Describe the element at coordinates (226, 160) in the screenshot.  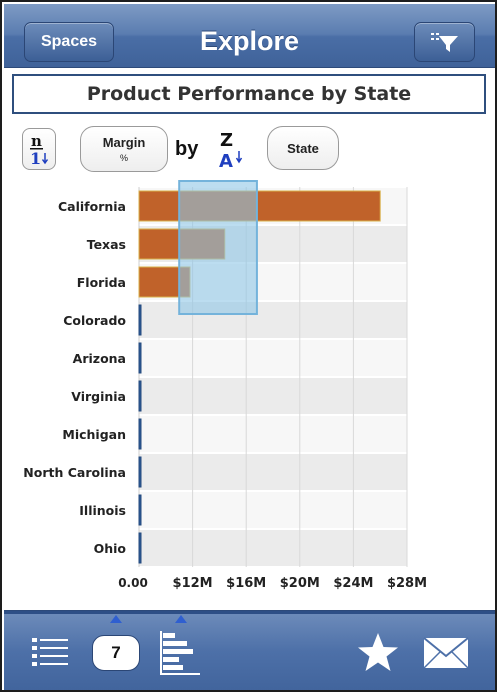
I see `sort-alpha-glyph-bottom: A` at that location.